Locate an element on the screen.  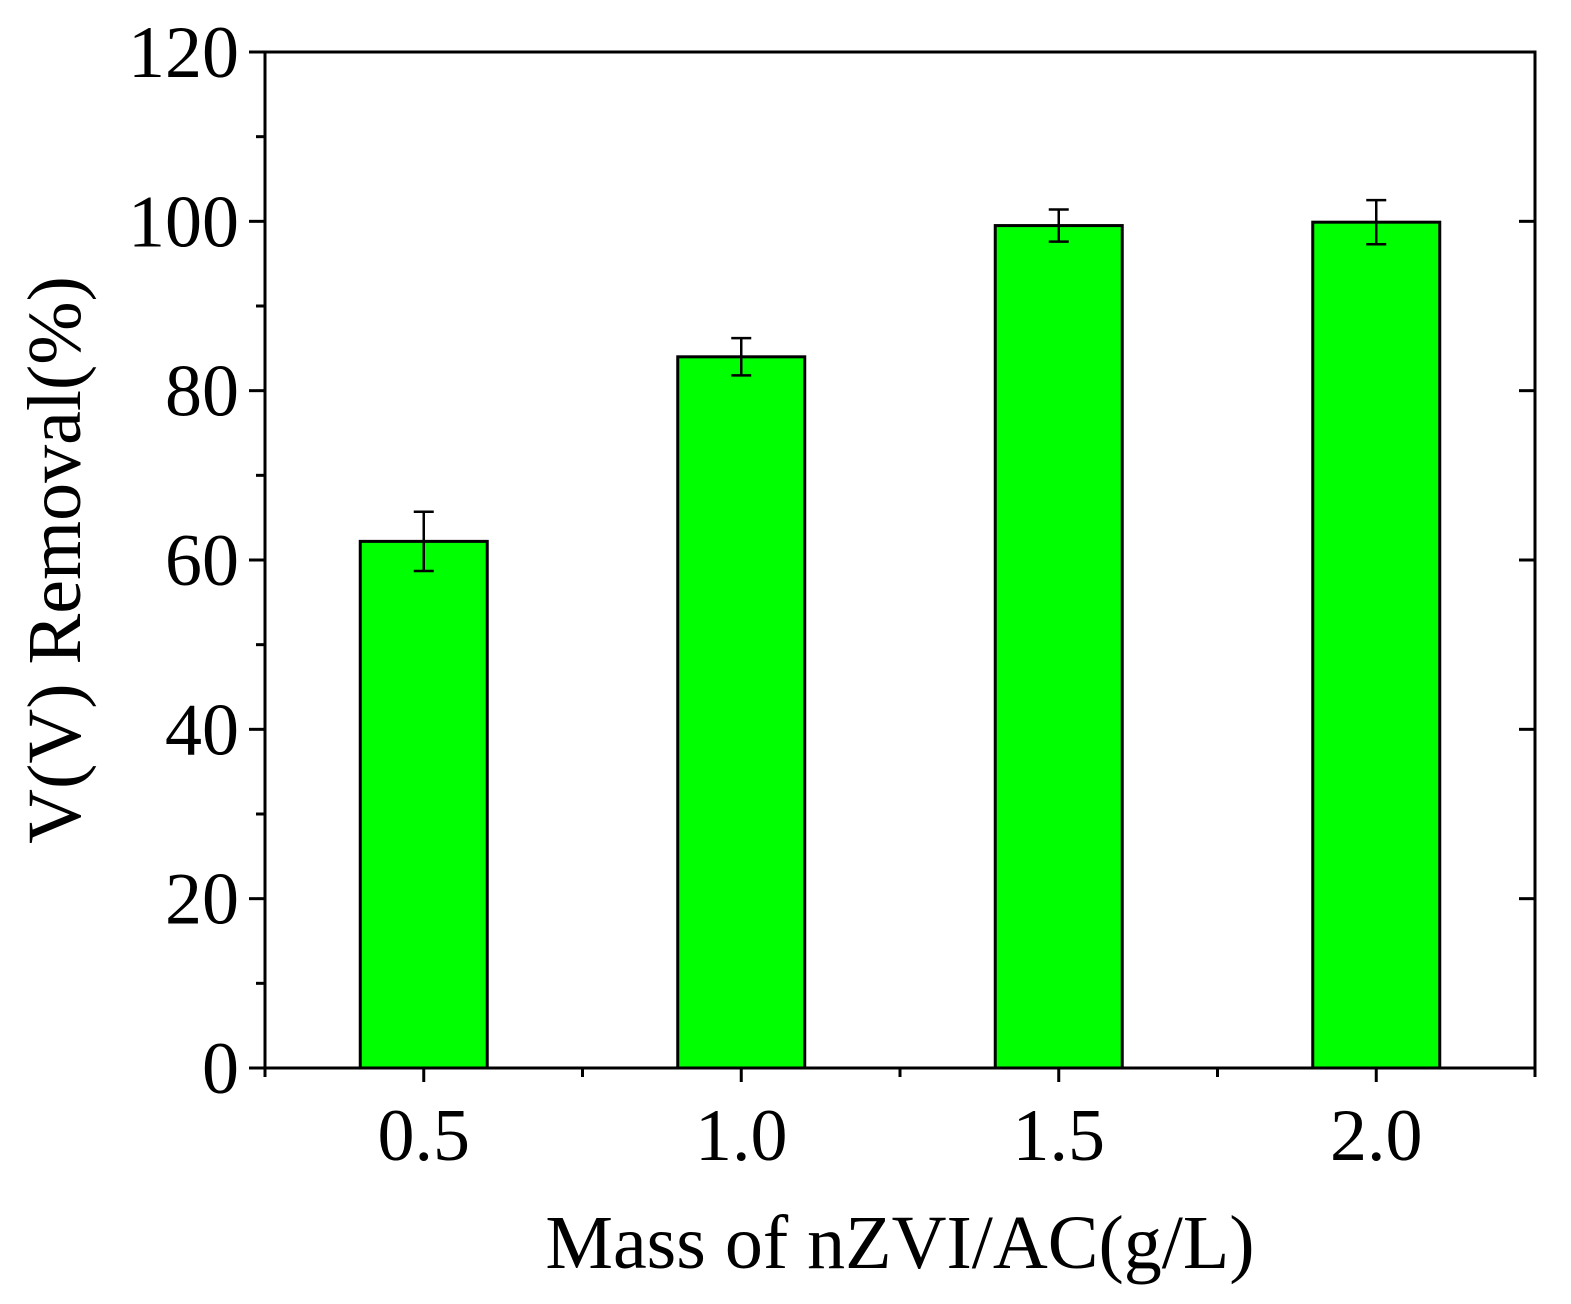
y-tick-label-20: 20 is located at coordinates (202, 900).